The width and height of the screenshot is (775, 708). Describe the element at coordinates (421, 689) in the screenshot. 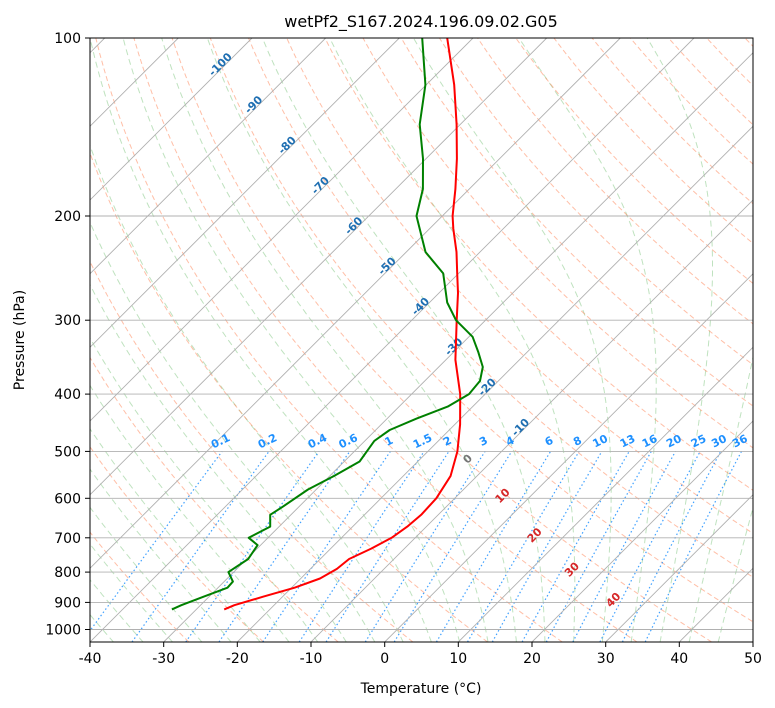

I see `x-axis-label: Temperature (°C)` at that location.